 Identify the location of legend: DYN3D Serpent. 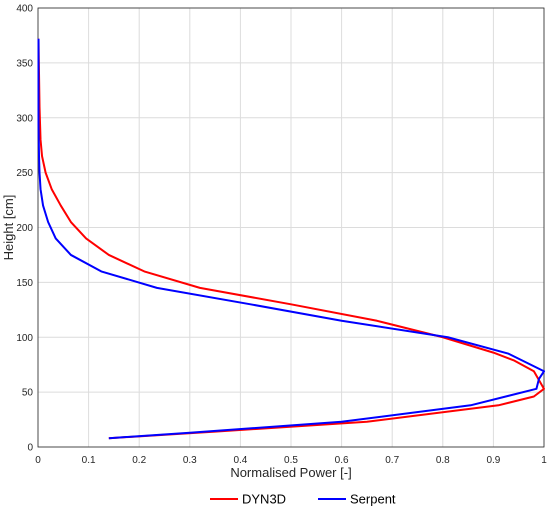
(303, 499).